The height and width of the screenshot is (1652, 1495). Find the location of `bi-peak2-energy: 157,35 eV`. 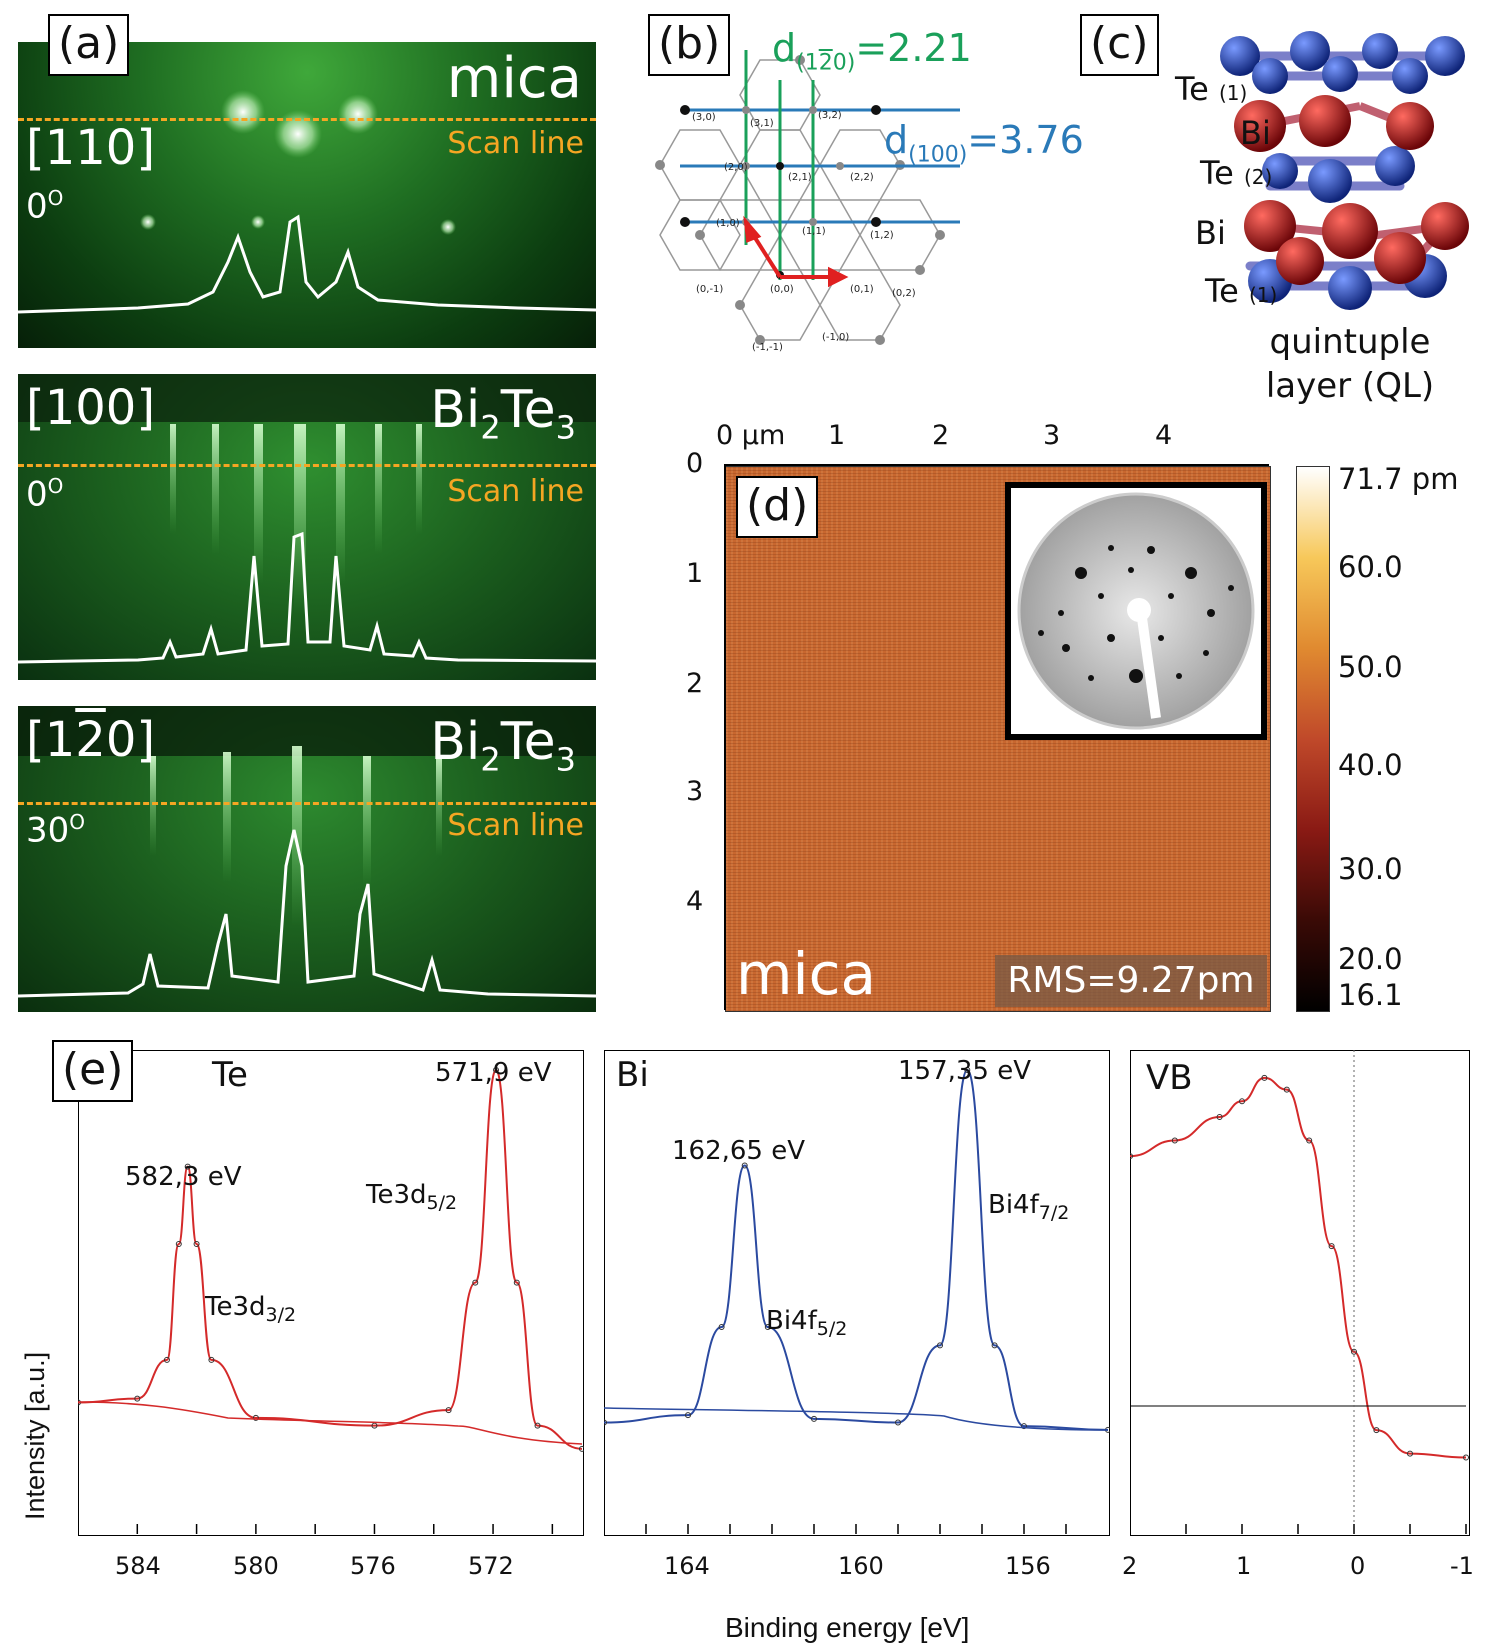

bi-peak2-energy: 157,35 eV is located at coordinates (965, 1071).